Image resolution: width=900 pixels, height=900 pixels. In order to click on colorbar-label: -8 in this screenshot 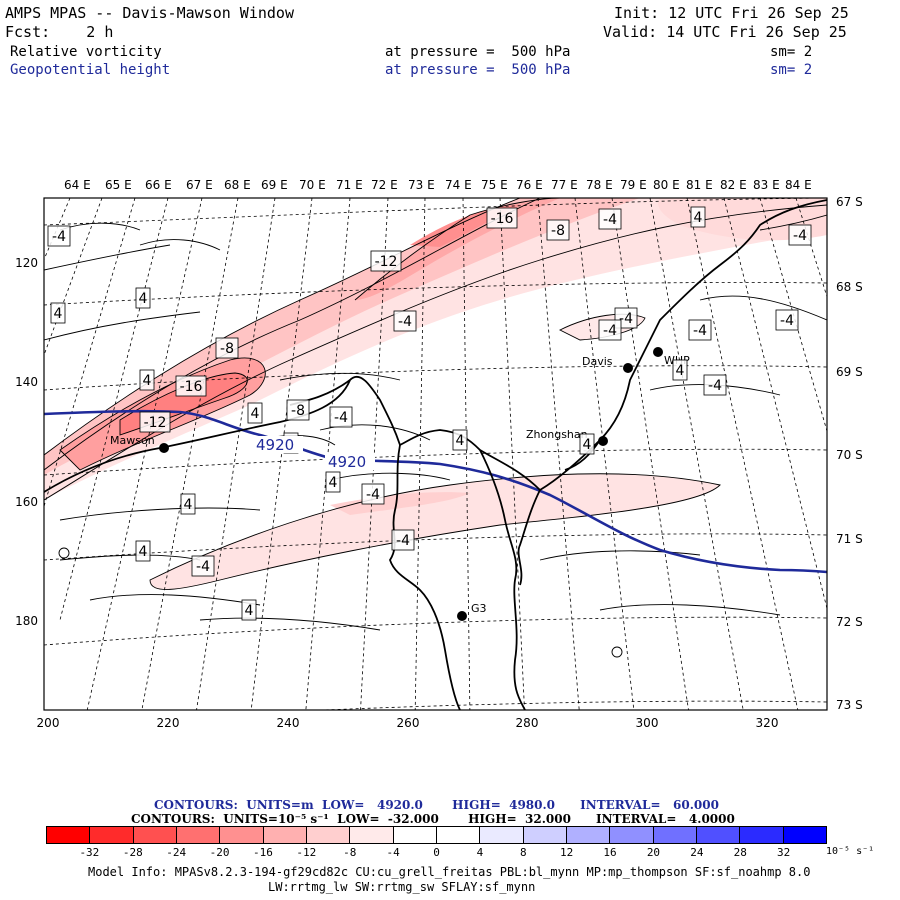, I will do `click(350, 852)`.